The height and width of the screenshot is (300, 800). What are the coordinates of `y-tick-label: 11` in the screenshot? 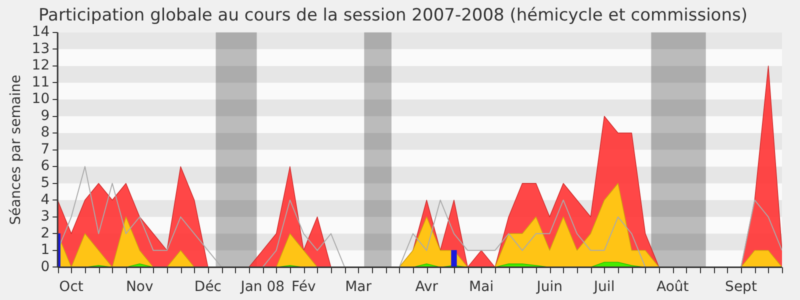 It's located at (41, 82).